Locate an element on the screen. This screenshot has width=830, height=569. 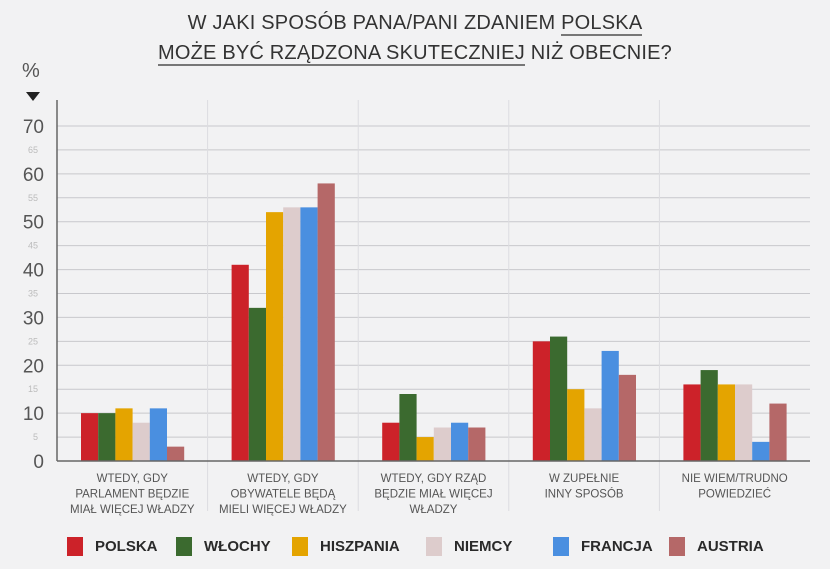
y-tick-label: 60 is located at coordinates (33, 175).